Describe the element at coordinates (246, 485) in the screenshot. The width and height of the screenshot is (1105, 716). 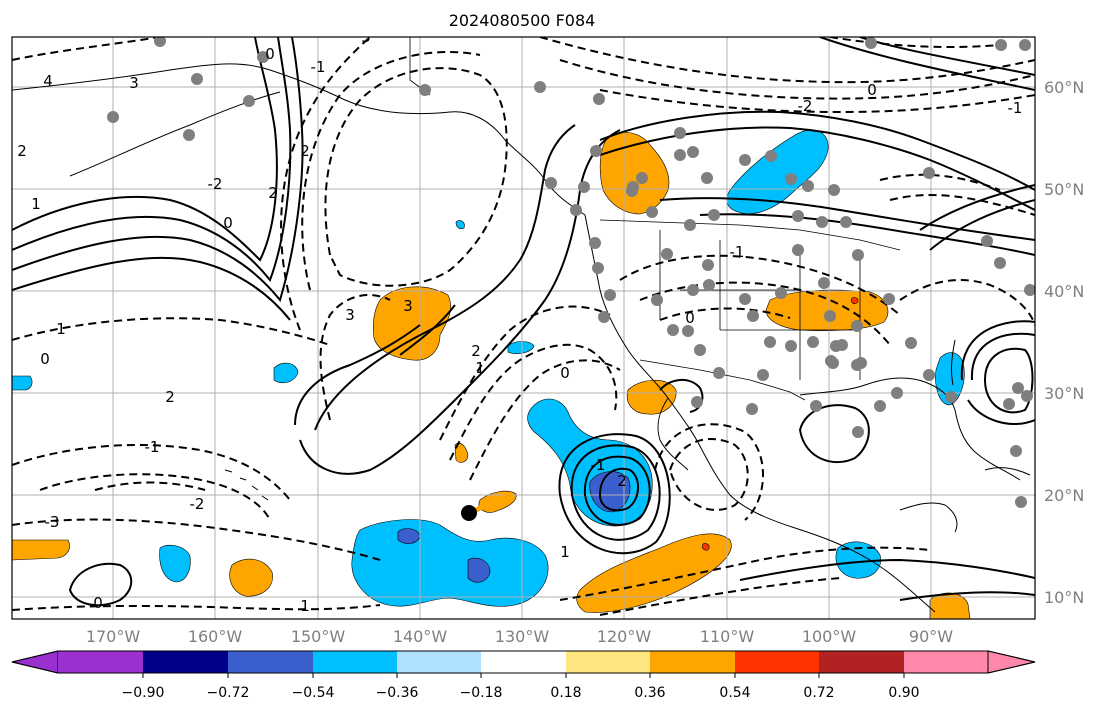
I see `hawaii` at that location.